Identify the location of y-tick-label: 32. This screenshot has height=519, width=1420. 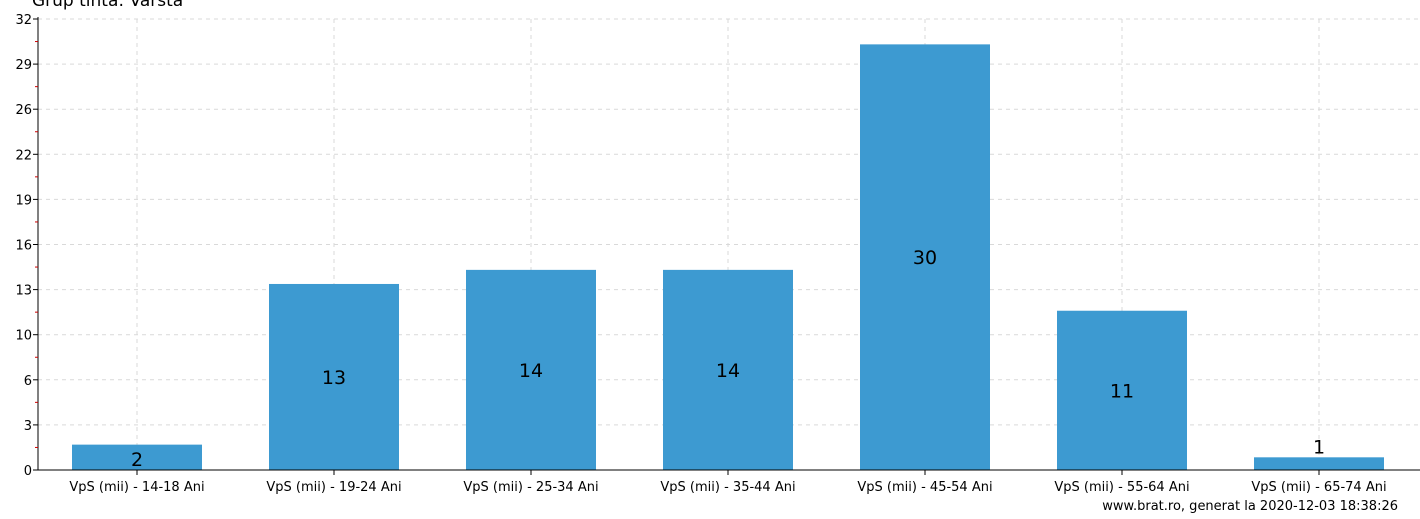
(23, 20).